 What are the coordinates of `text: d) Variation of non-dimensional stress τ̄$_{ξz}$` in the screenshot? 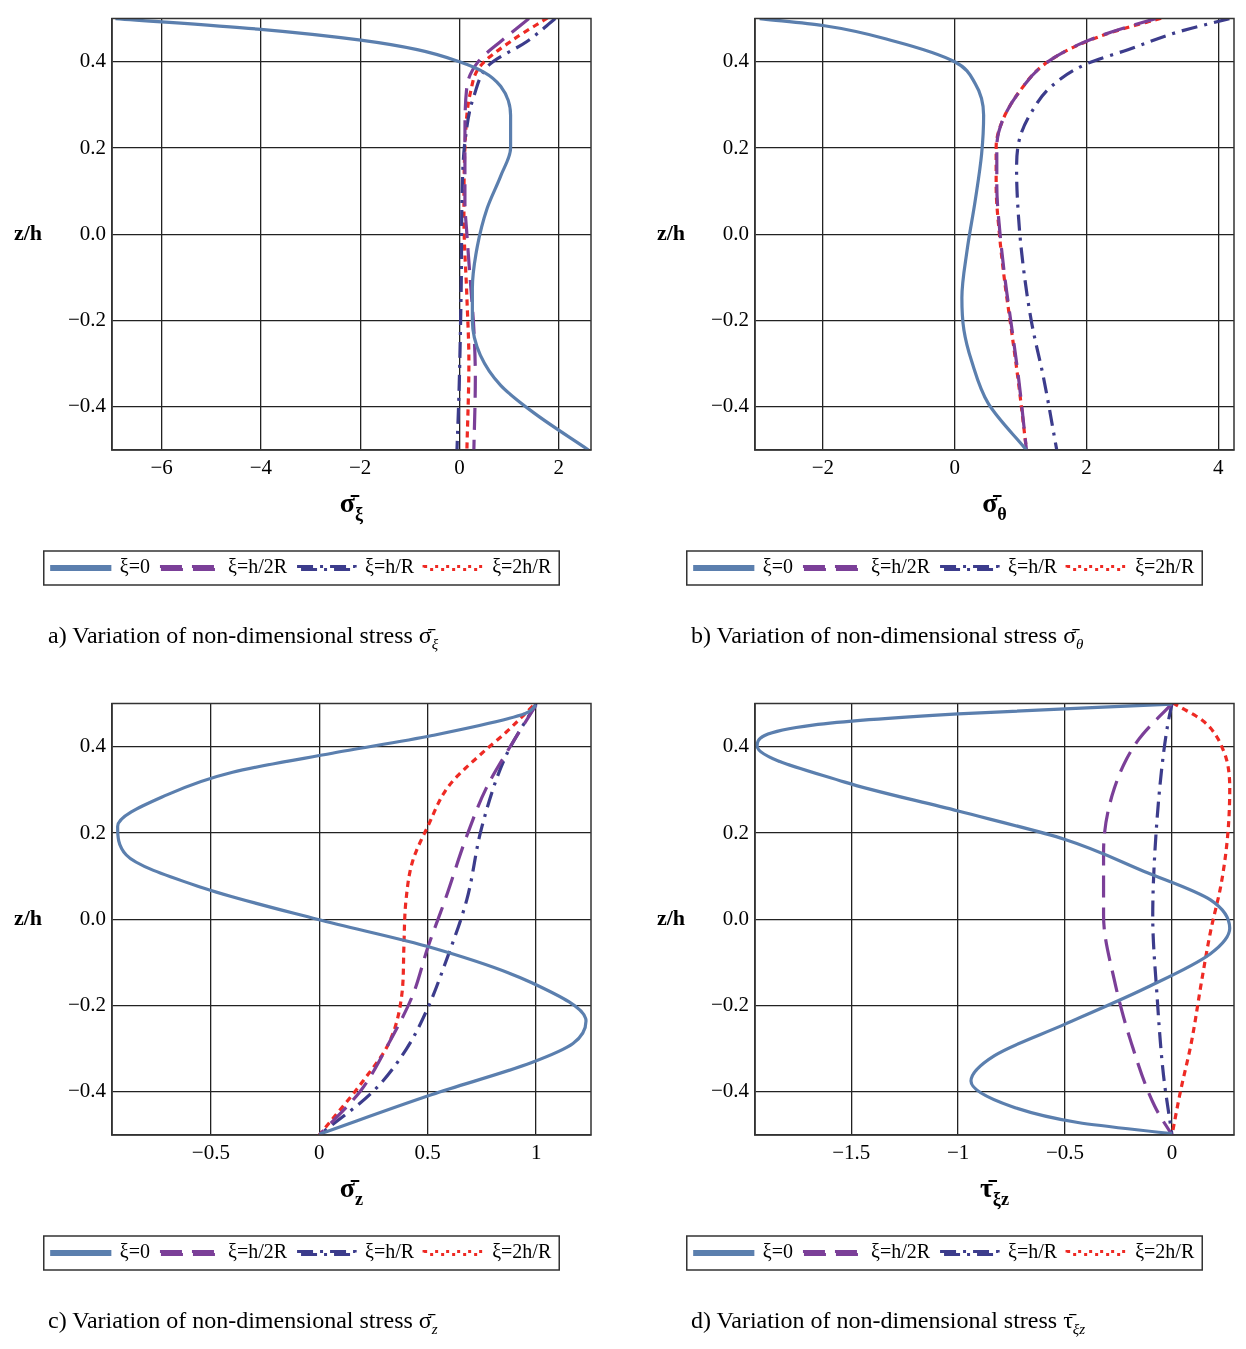 It's located at (888, 1322).